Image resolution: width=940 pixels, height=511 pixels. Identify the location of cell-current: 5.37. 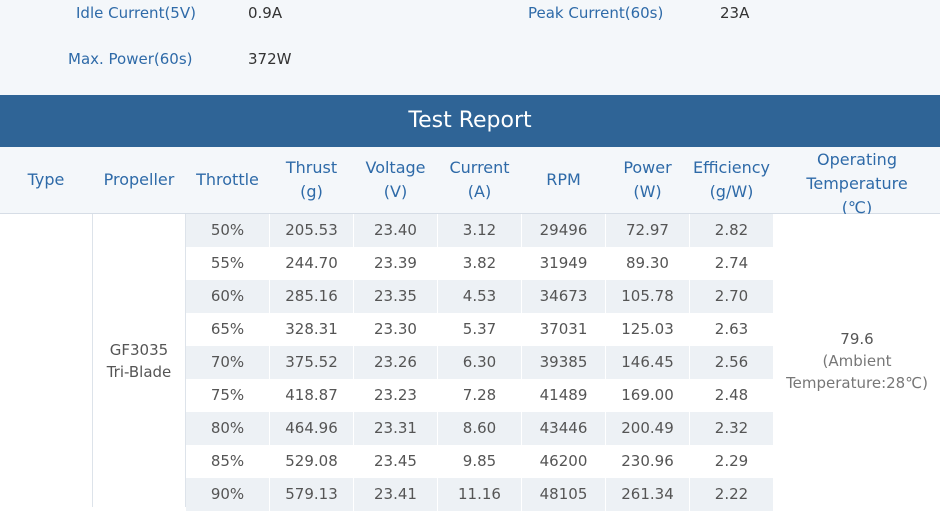
(480, 329).